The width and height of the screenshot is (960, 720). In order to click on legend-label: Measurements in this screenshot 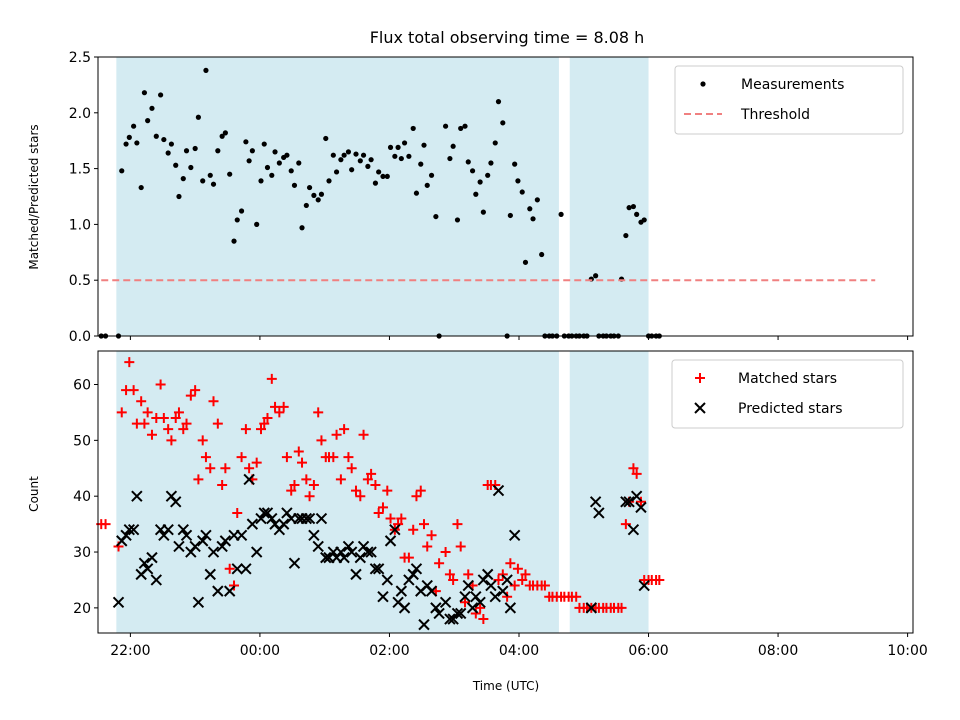, I will do `click(792, 85)`.